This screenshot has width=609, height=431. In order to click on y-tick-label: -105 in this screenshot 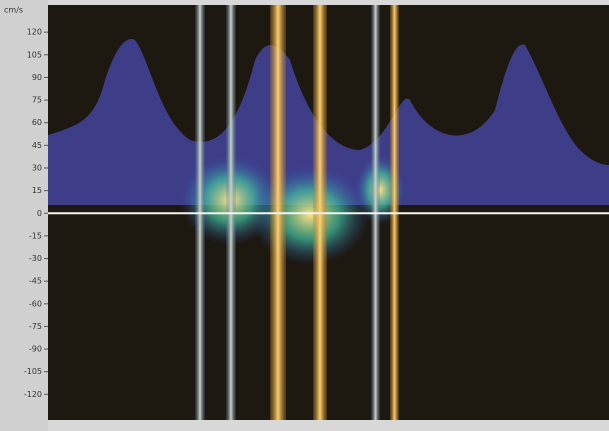, I will do `click(33, 371)`.